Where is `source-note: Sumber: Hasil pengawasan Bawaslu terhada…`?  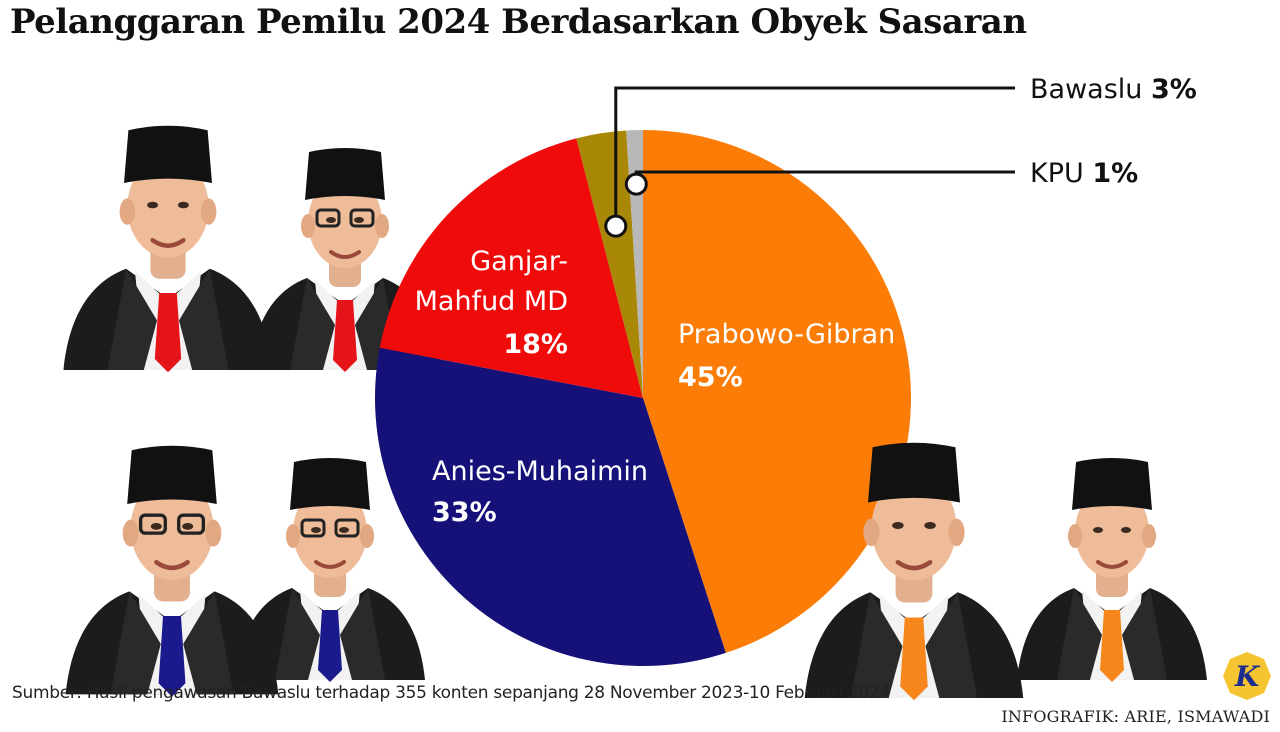 source-note: Sumber: Hasil pengawasan Bawaslu terhada… is located at coordinates (451, 693).